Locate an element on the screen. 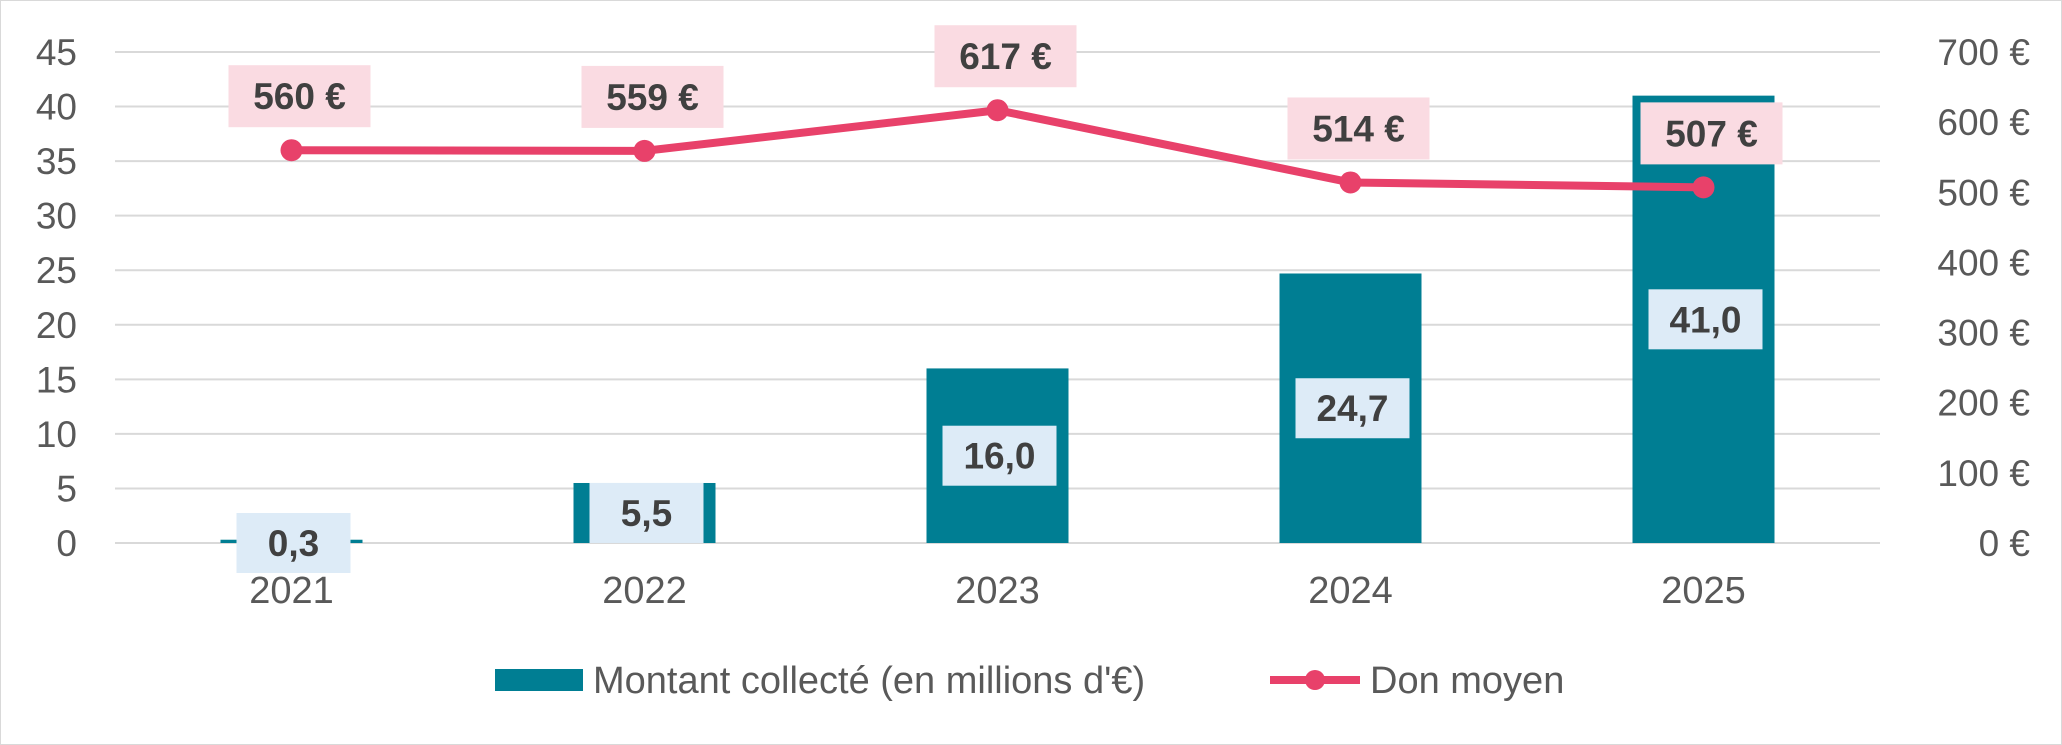  left-tick-label: 5 is located at coordinates (66, 488).